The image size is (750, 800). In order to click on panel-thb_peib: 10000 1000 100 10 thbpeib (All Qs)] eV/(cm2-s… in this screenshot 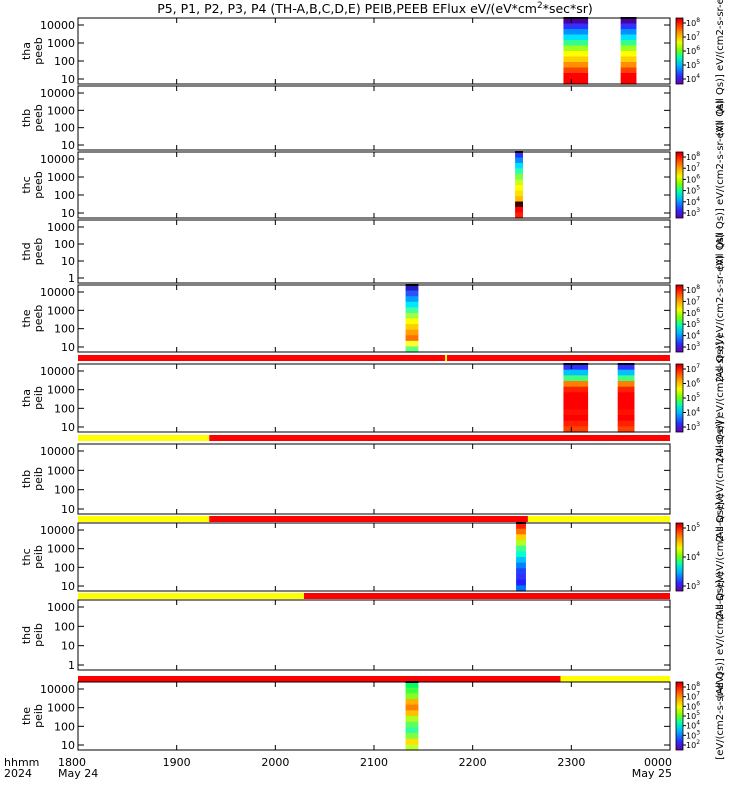, I will do `click(373, 478)`.